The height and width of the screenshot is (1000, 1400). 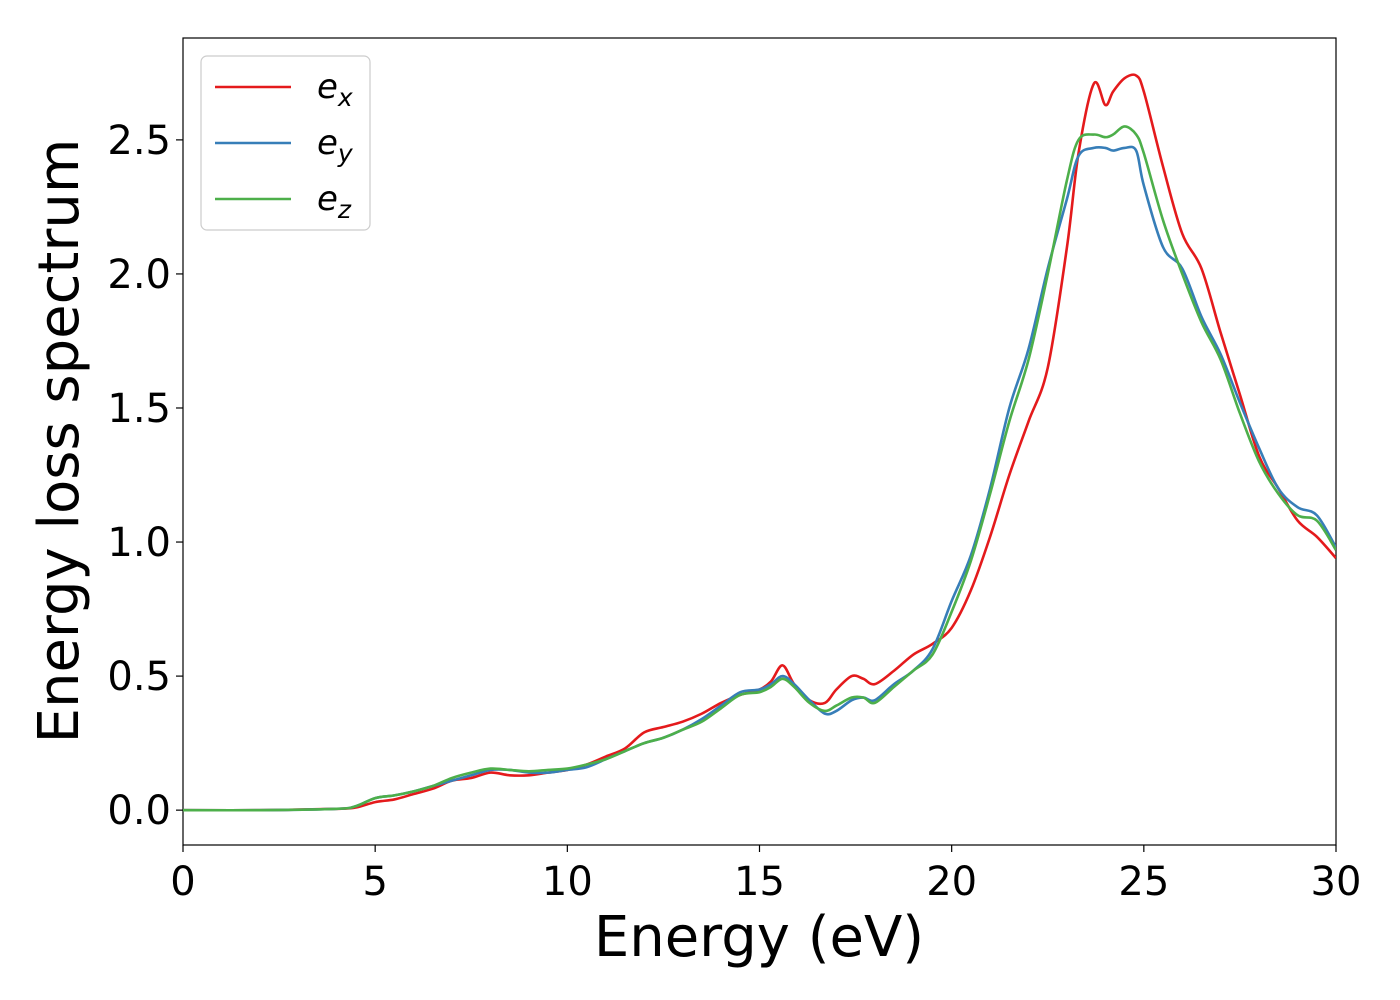 What do you see at coordinates (335, 89) in the screenshot?
I see `legend-label: ex` at bounding box center [335, 89].